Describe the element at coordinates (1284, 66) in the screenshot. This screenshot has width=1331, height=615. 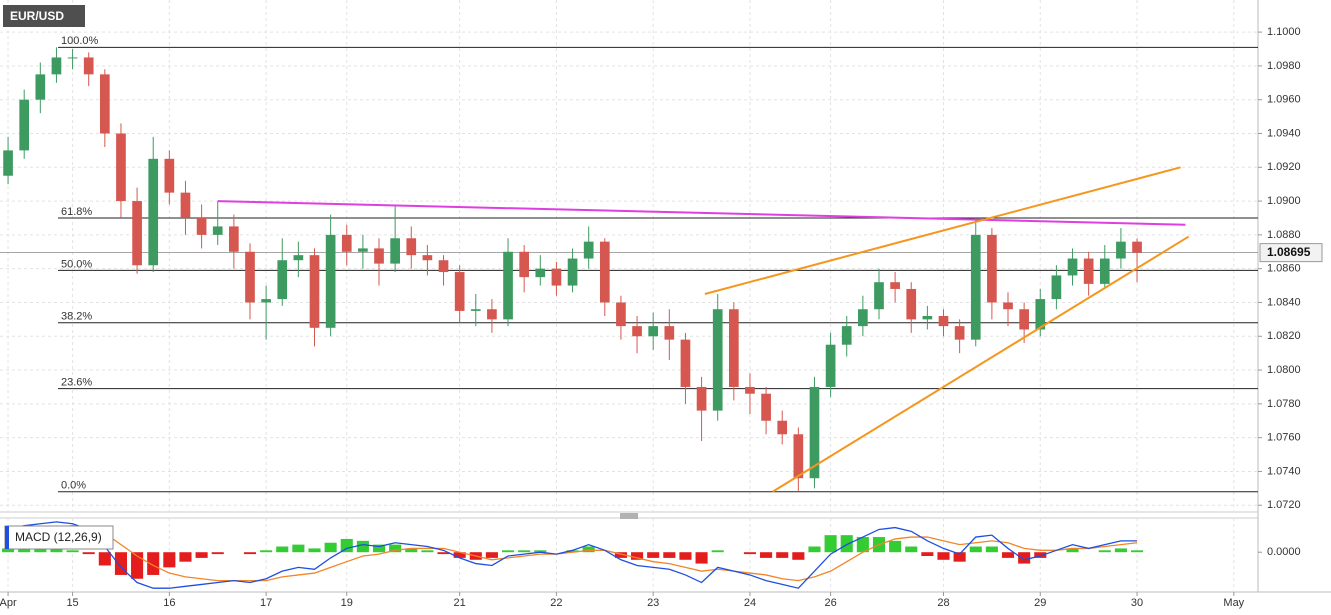
I see `y-tick-label: 1.0980` at that location.